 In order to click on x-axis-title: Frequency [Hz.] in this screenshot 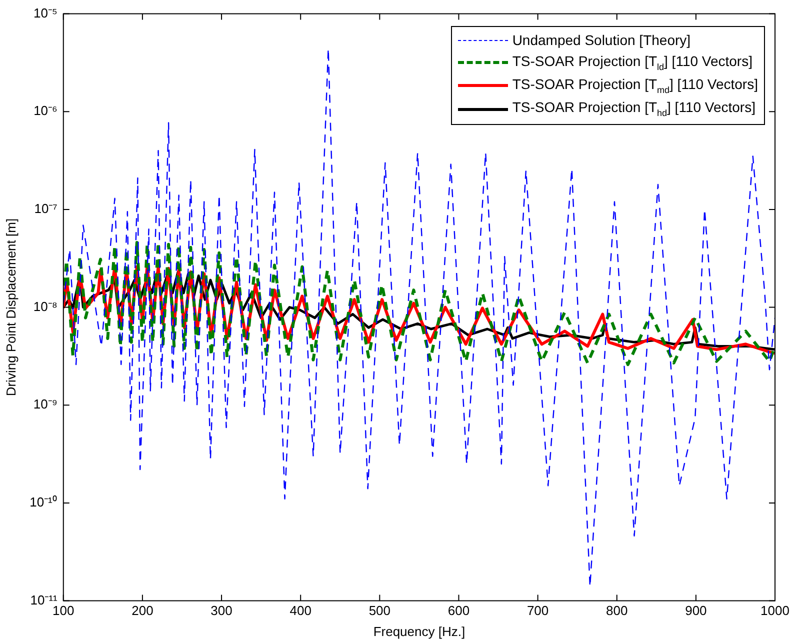, I will do `click(419, 631)`.